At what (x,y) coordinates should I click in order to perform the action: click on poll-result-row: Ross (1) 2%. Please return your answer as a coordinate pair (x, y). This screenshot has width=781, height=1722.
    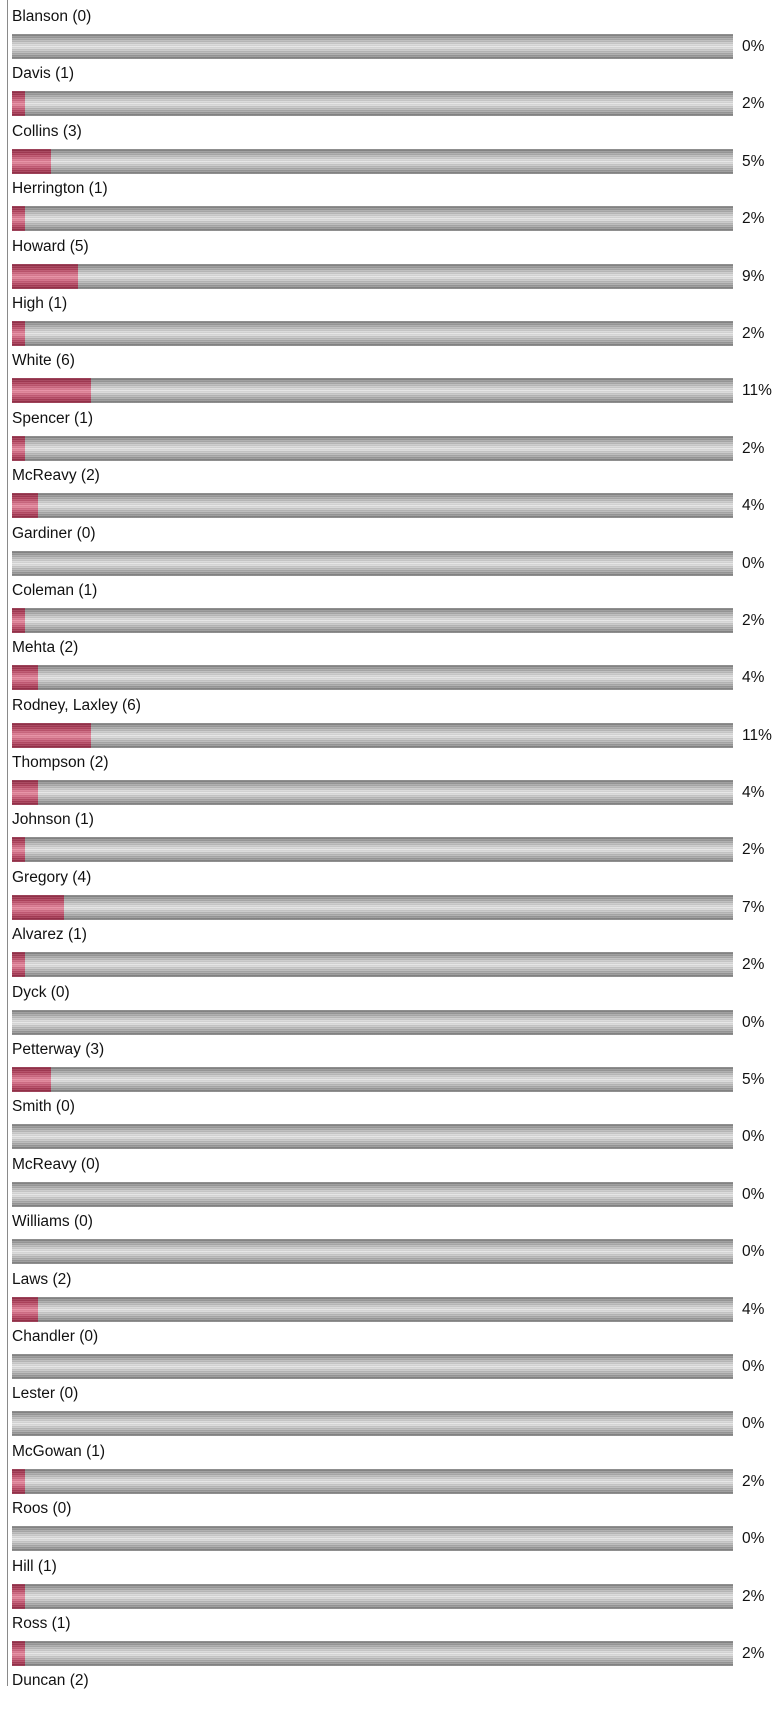
    Looking at the image, I should click on (390, 1636).